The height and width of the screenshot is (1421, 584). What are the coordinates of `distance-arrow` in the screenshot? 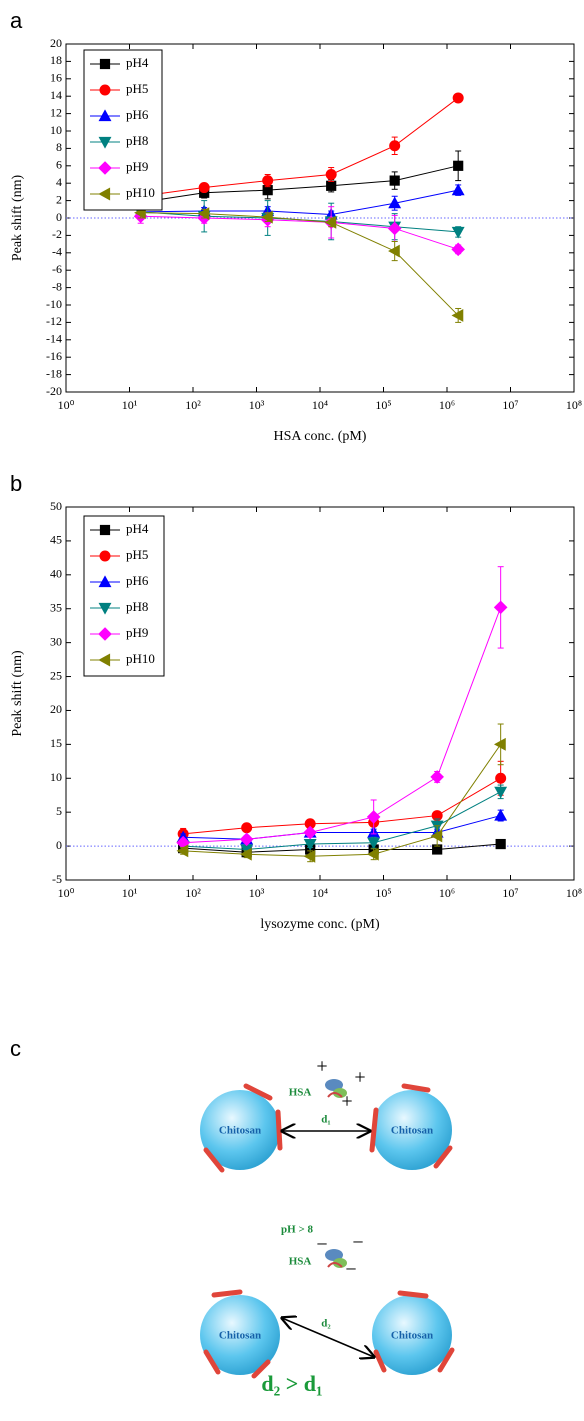 It's located at (328, 1337).